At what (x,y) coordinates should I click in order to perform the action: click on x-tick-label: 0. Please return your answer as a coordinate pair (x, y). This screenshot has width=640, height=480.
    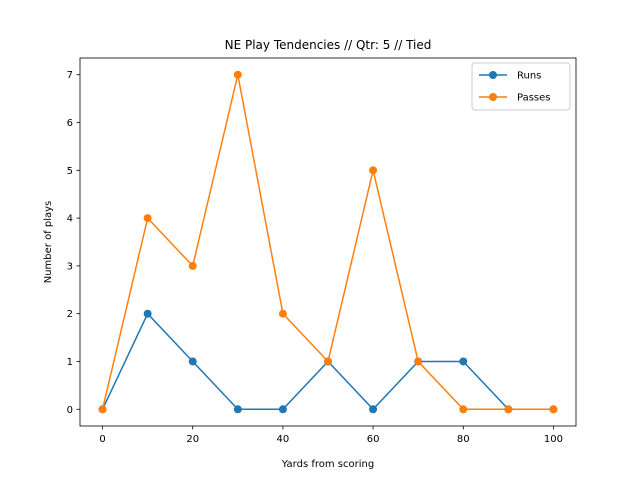
    Looking at the image, I should click on (102, 439).